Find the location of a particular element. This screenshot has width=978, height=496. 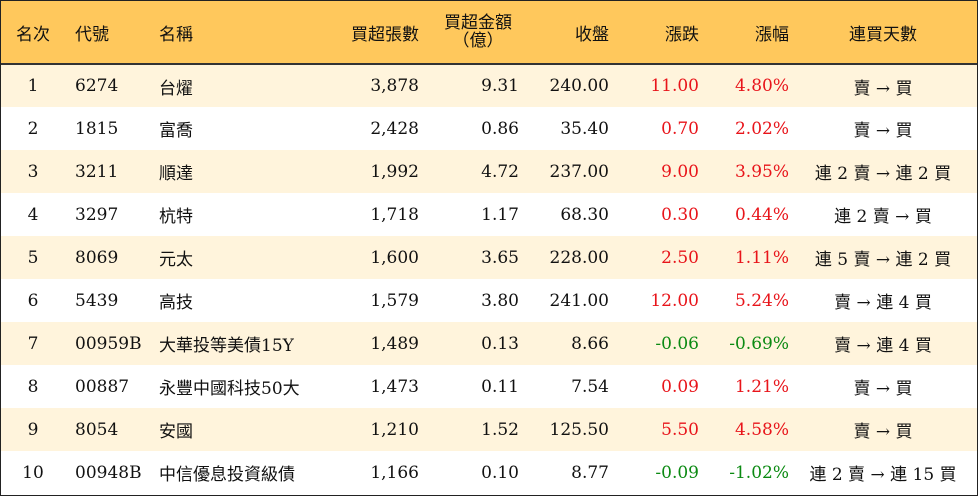

cell-streak: 連 2 賣 → 連 2 買 is located at coordinates (883, 174).